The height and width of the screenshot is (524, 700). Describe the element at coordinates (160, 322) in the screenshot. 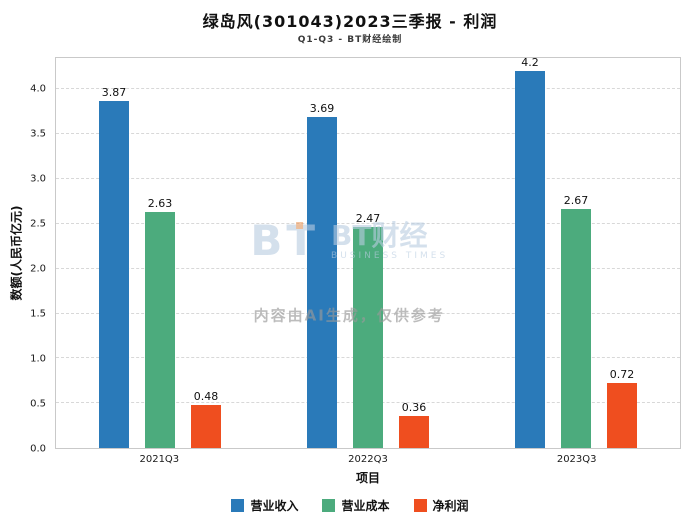

I see `bar-营业成本: 2.63` at that location.